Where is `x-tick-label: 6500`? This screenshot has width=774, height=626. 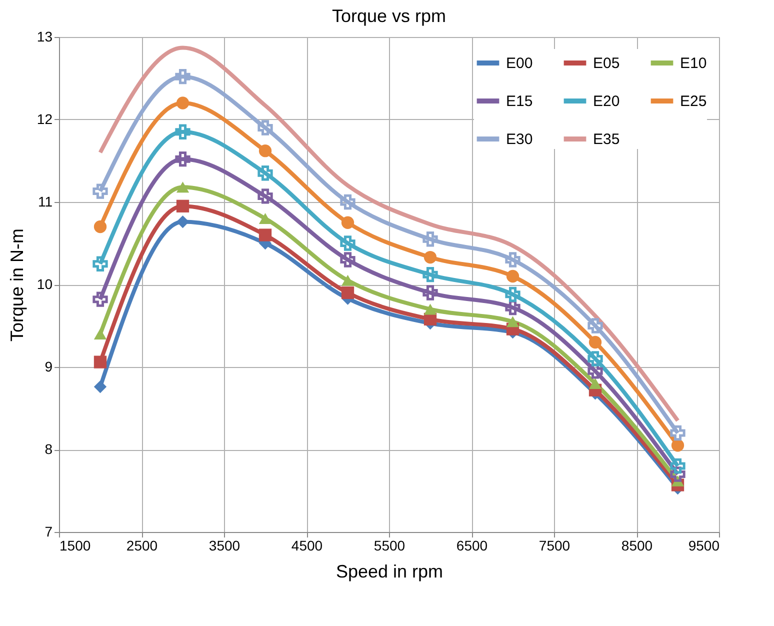
x-tick-label: 6500 is located at coordinates (472, 546).